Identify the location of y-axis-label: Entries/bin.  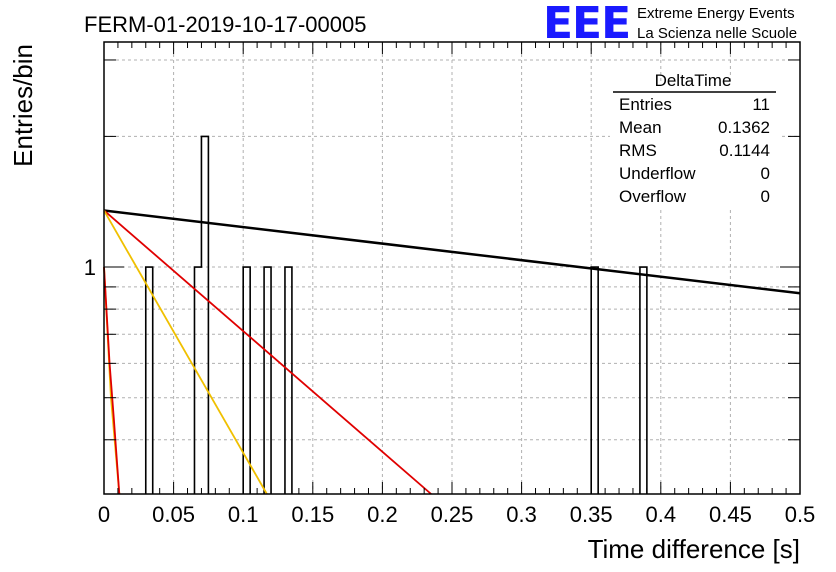
(23, 105).